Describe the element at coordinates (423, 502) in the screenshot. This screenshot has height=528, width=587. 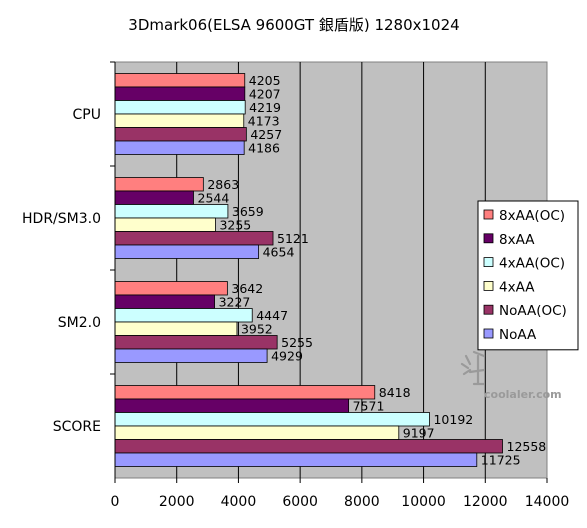
I see `x-tick-label: 10000` at that location.